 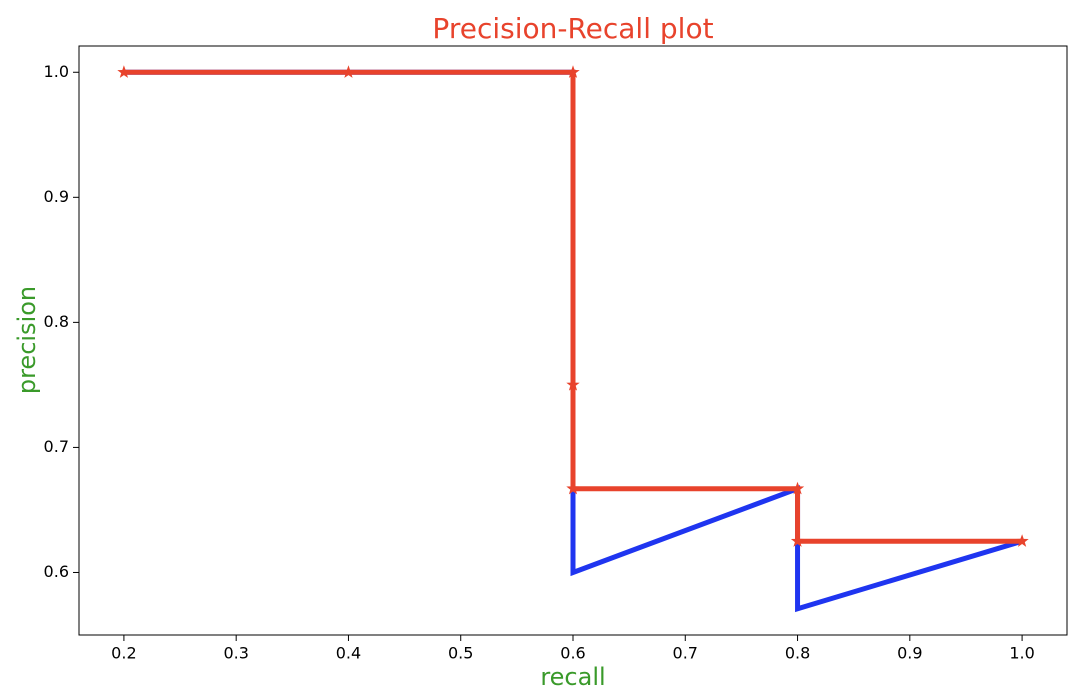 What do you see at coordinates (348, 653) in the screenshot?
I see `x-tick-label: 0.4` at bounding box center [348, 653].